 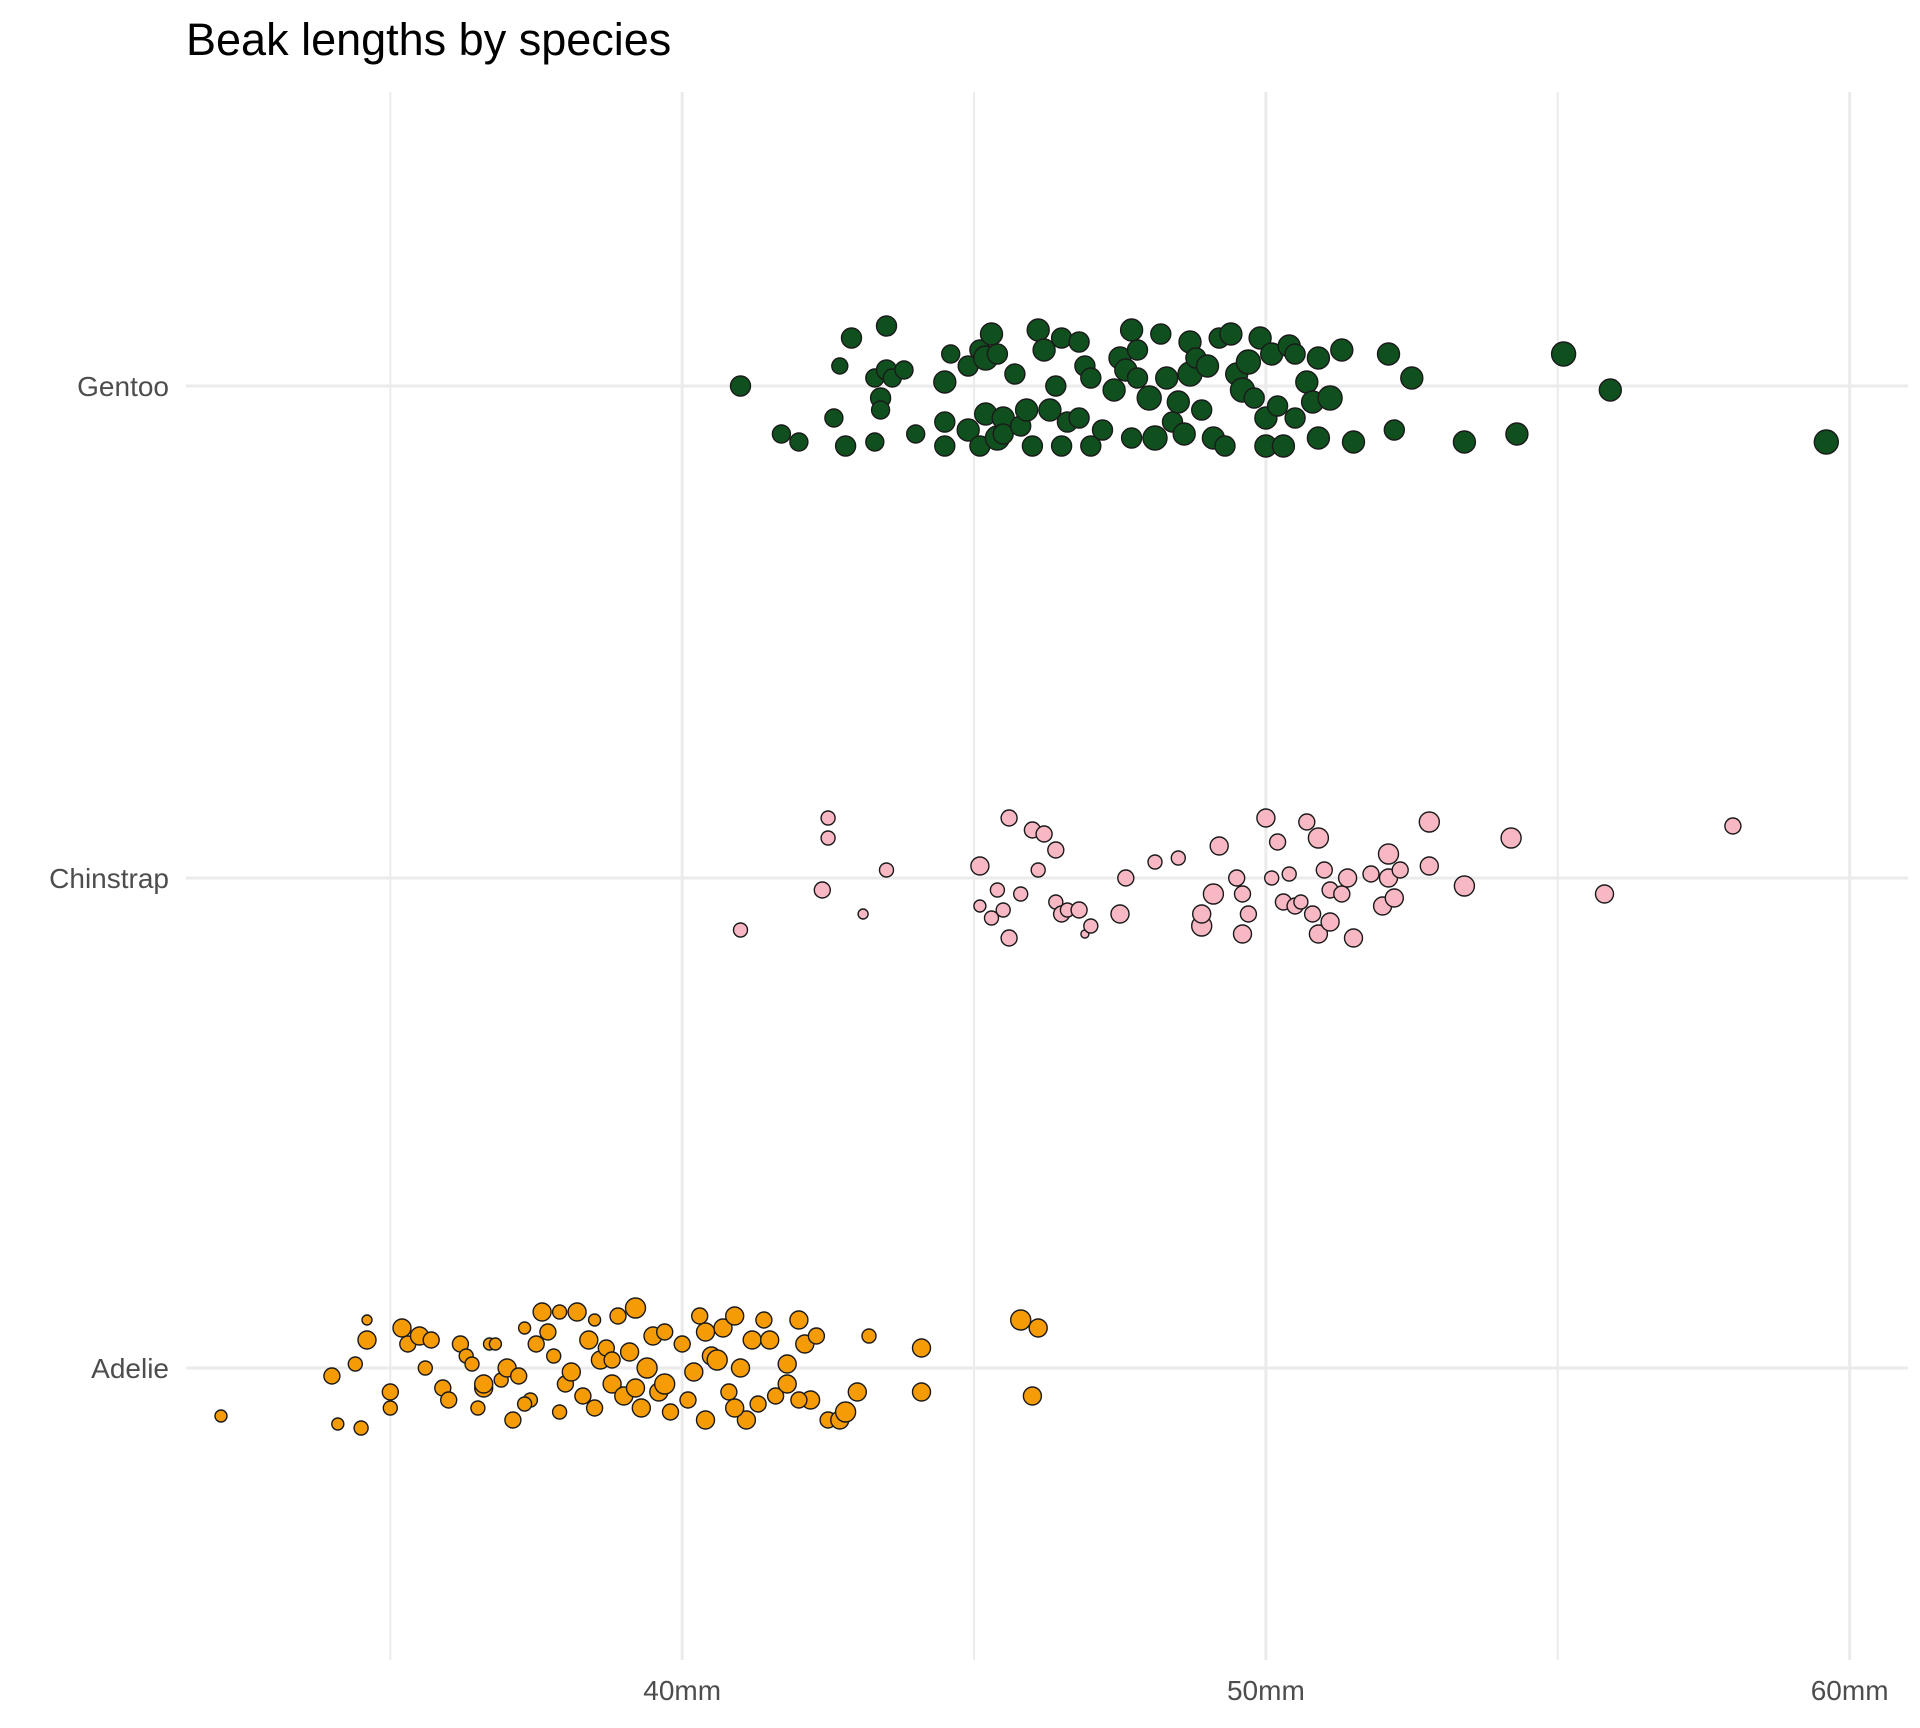 I want to click on y-axis-tick-labels: Adelie Chinstrap Gentoo, so click(x=109, y=877).